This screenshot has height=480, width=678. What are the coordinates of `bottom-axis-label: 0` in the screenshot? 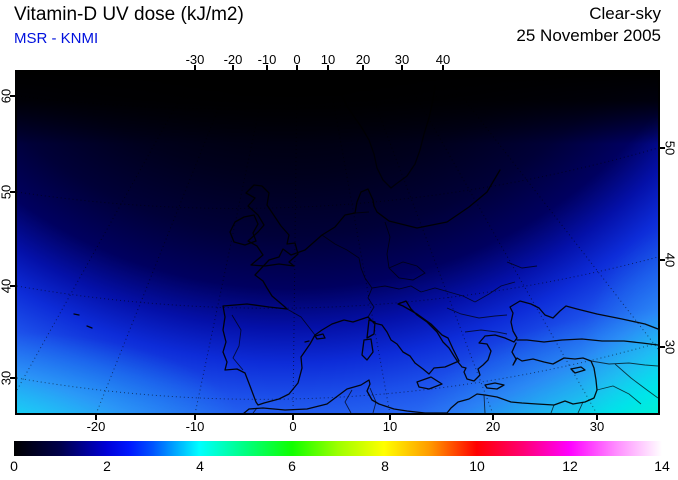 It's located at (293, 426).